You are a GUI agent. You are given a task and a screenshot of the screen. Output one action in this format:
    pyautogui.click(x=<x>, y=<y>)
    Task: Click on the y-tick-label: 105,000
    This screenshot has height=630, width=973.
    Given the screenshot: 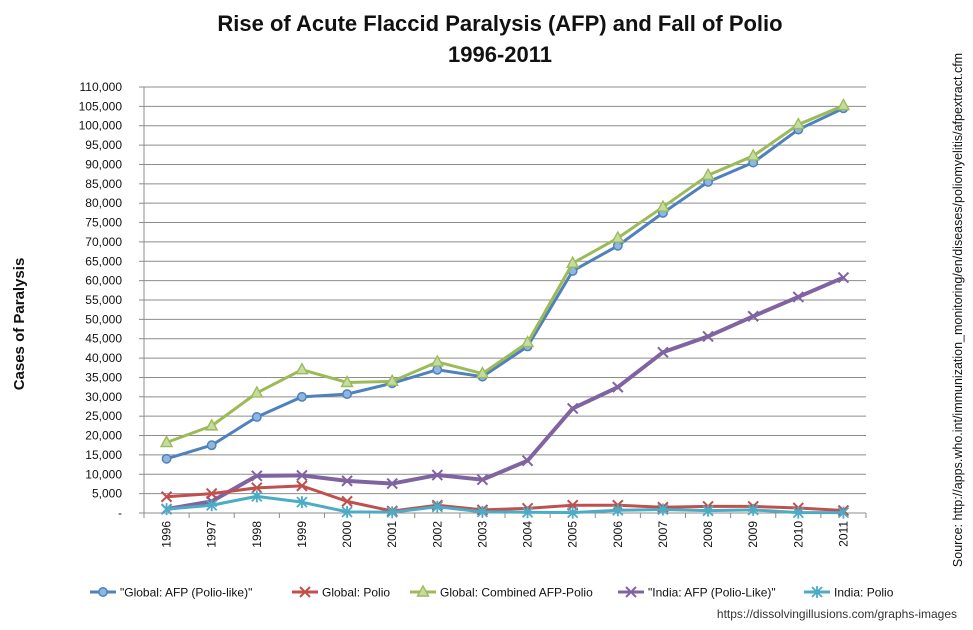 What is the action you would take?
    pyautogui.click(x=101, y=106)
    